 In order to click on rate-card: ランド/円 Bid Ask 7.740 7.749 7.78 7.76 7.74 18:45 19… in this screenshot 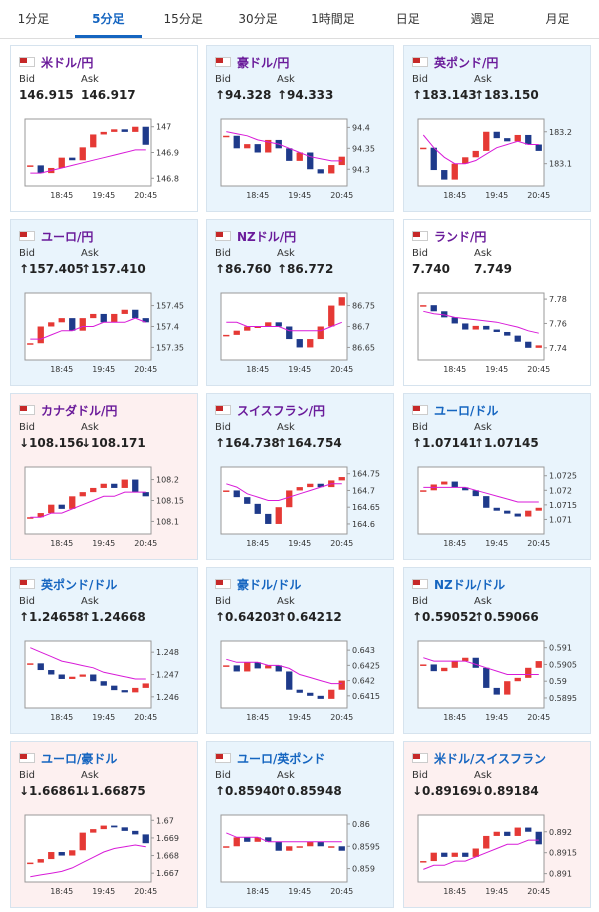, I will do `click(497, 302)`.